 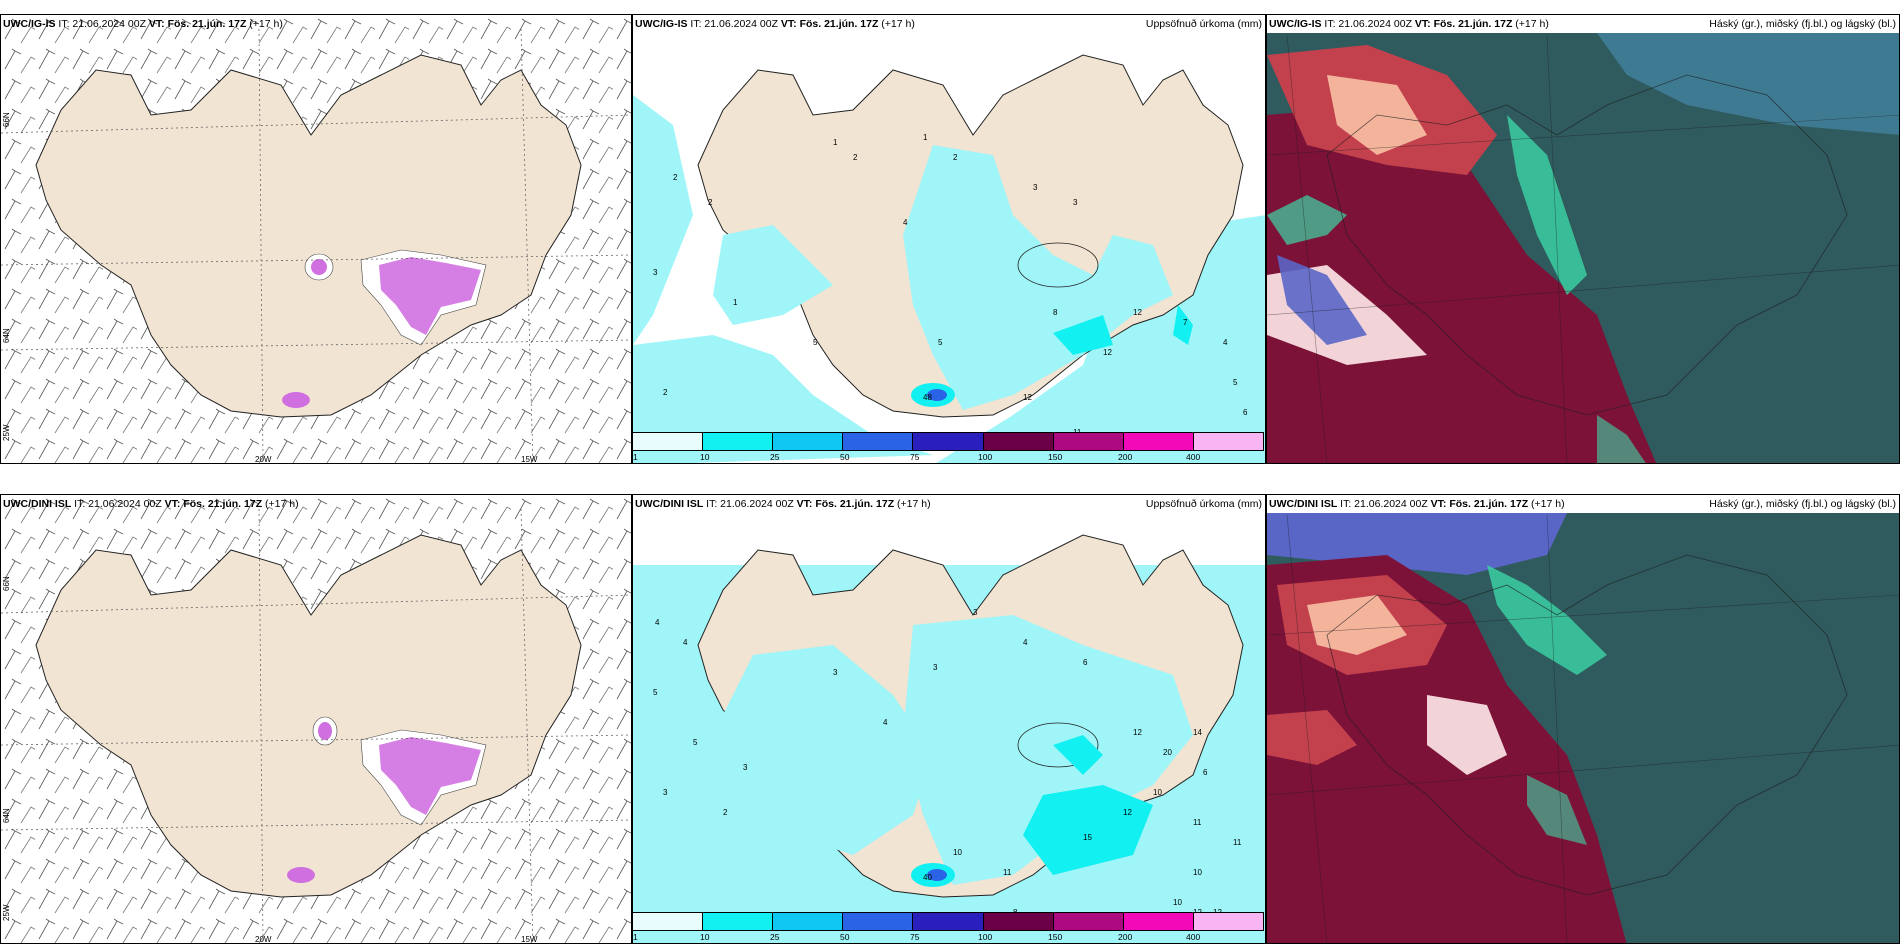 I want to click on legend-tick: 400, so click(x=1193, y=457).